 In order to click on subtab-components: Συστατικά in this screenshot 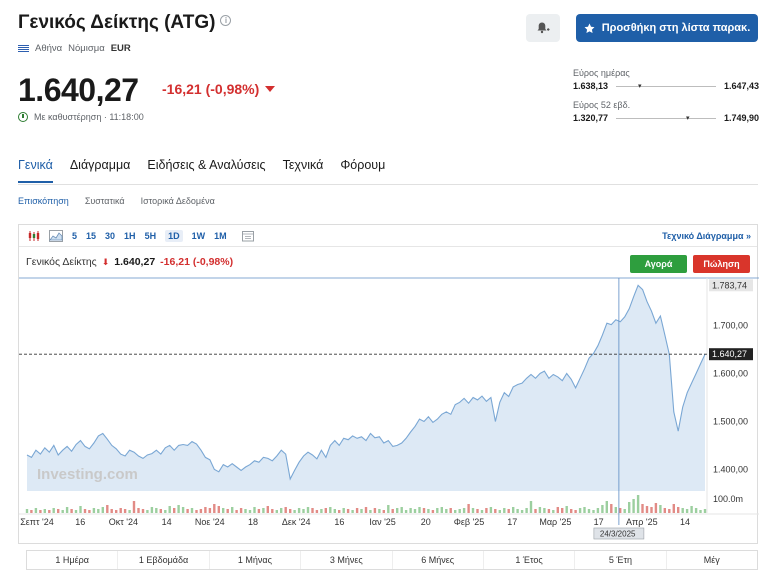, I will do `click(104, 201)`.